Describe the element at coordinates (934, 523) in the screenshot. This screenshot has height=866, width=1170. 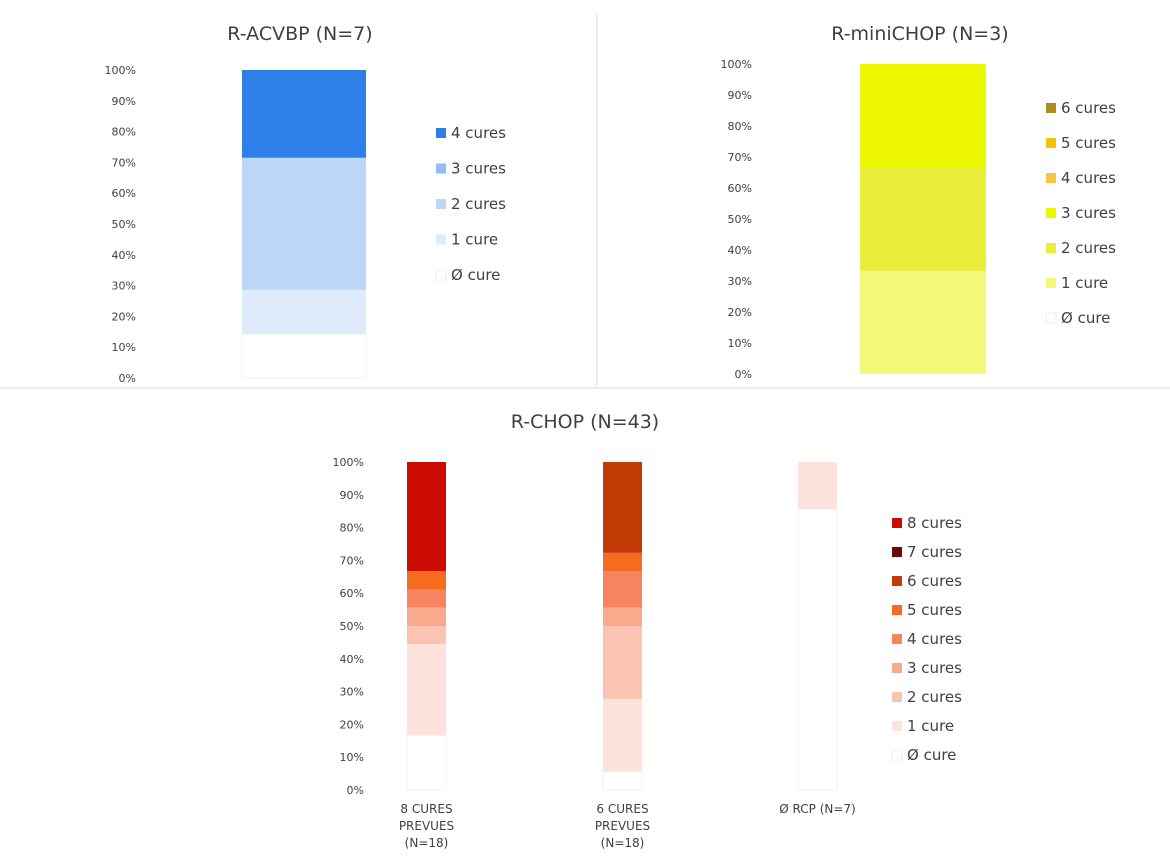
I see `legend-label: 8 cures` at that location.